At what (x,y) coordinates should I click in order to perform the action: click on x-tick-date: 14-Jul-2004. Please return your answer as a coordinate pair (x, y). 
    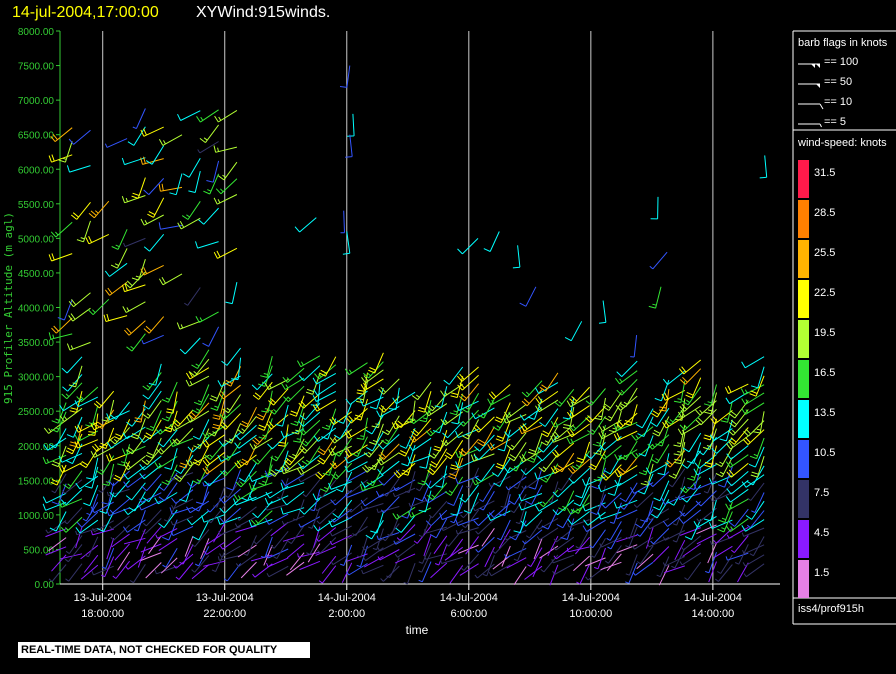
    Looking at the image, I should click on (591, 598).